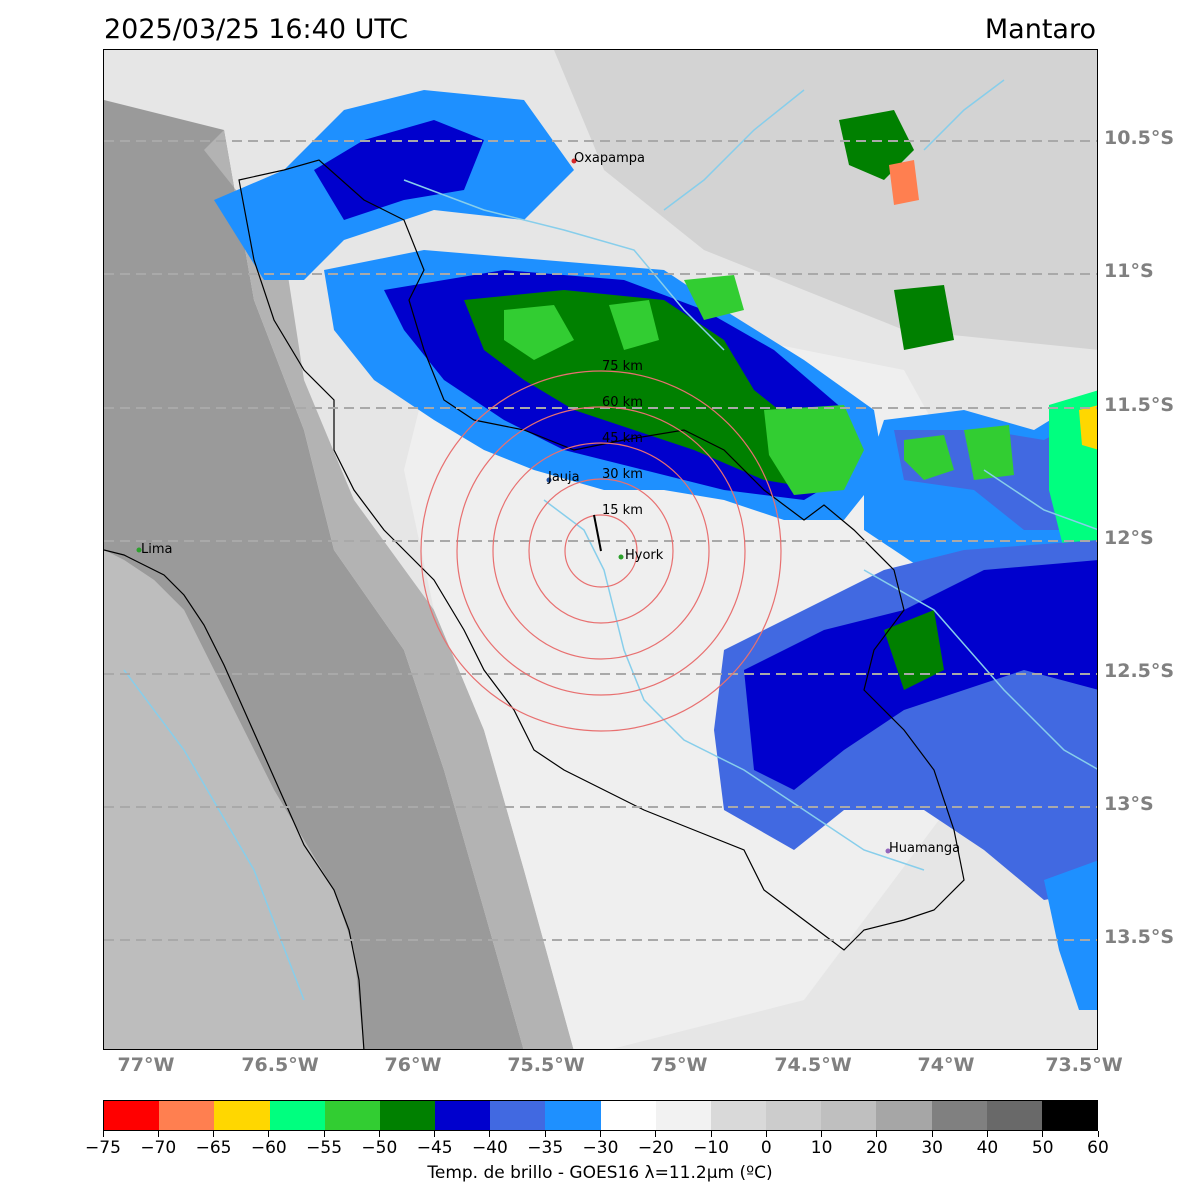 Image resolution: width=1200 pixels, height=1200 pixels. I want to click on colorbar-tick-label: 20, so click(877, 1148).